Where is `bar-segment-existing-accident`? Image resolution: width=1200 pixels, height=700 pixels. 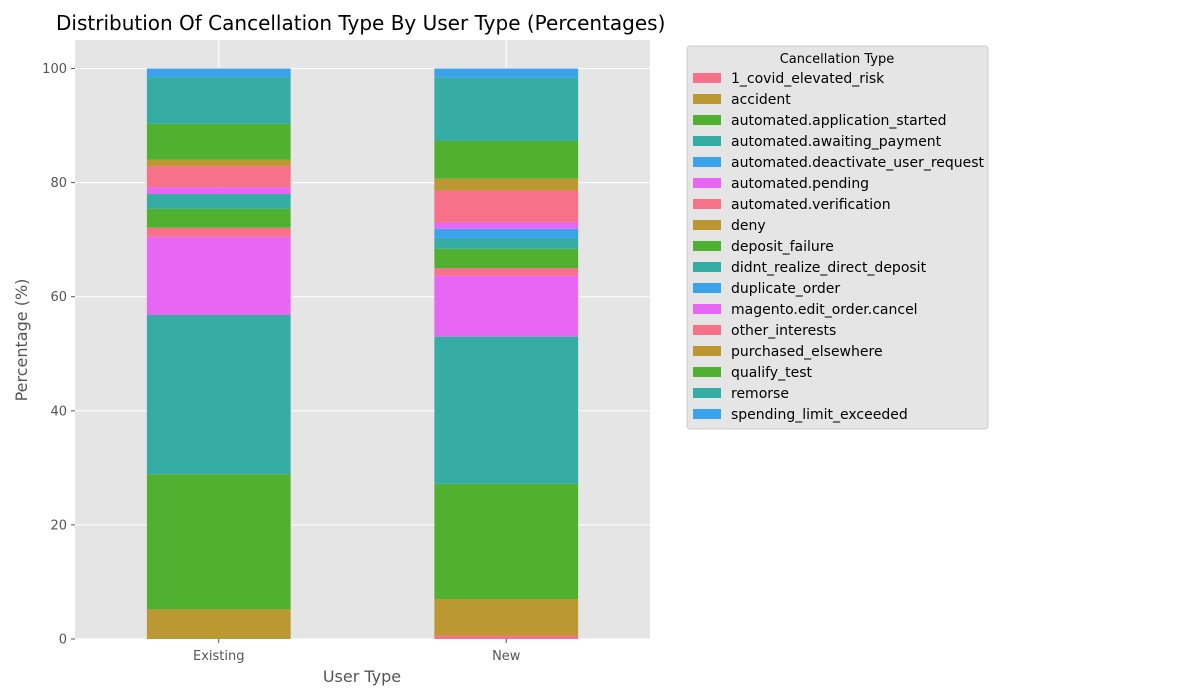 bar-segment-existing-accident is located at coordinates (218, 624).